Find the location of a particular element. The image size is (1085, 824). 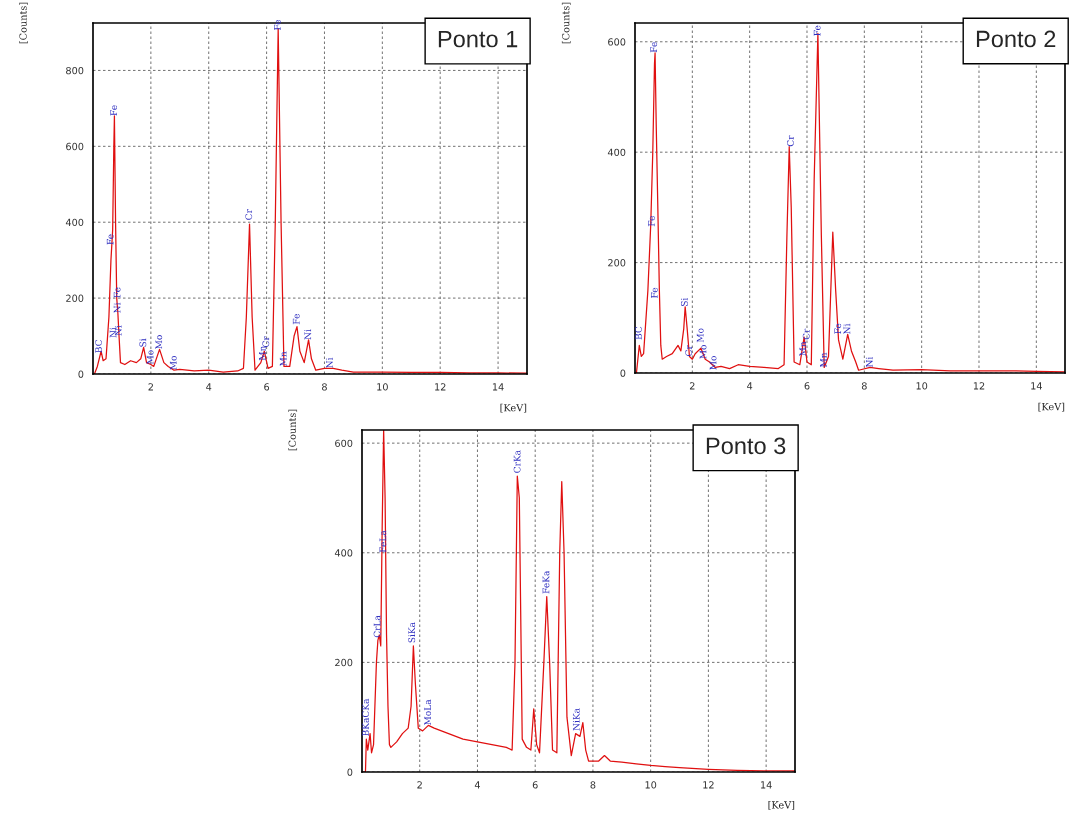

annotation: CrKa is located at coordinates (517, 461).